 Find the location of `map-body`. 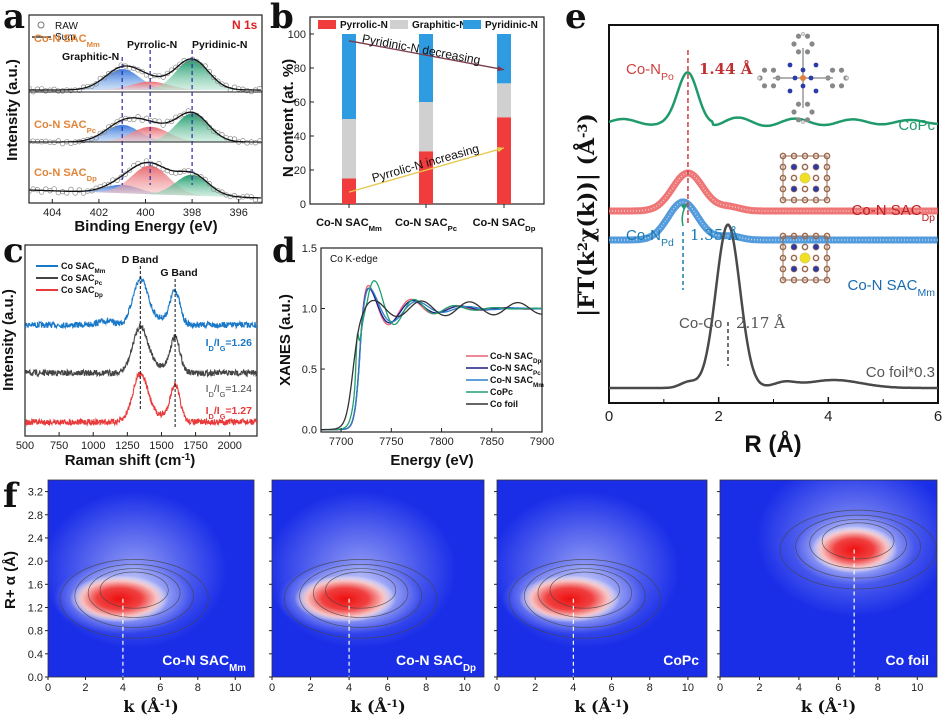

map-body is located at coordinates (828, 578).